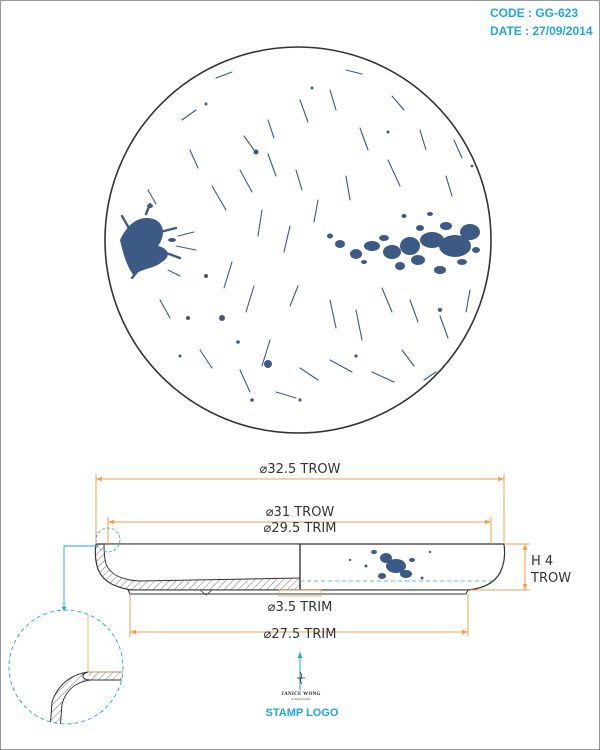 The height and width of the screenshot is (750, 600). I want to click on date-label: DATE : 27/09/2014, so click(541, 31).